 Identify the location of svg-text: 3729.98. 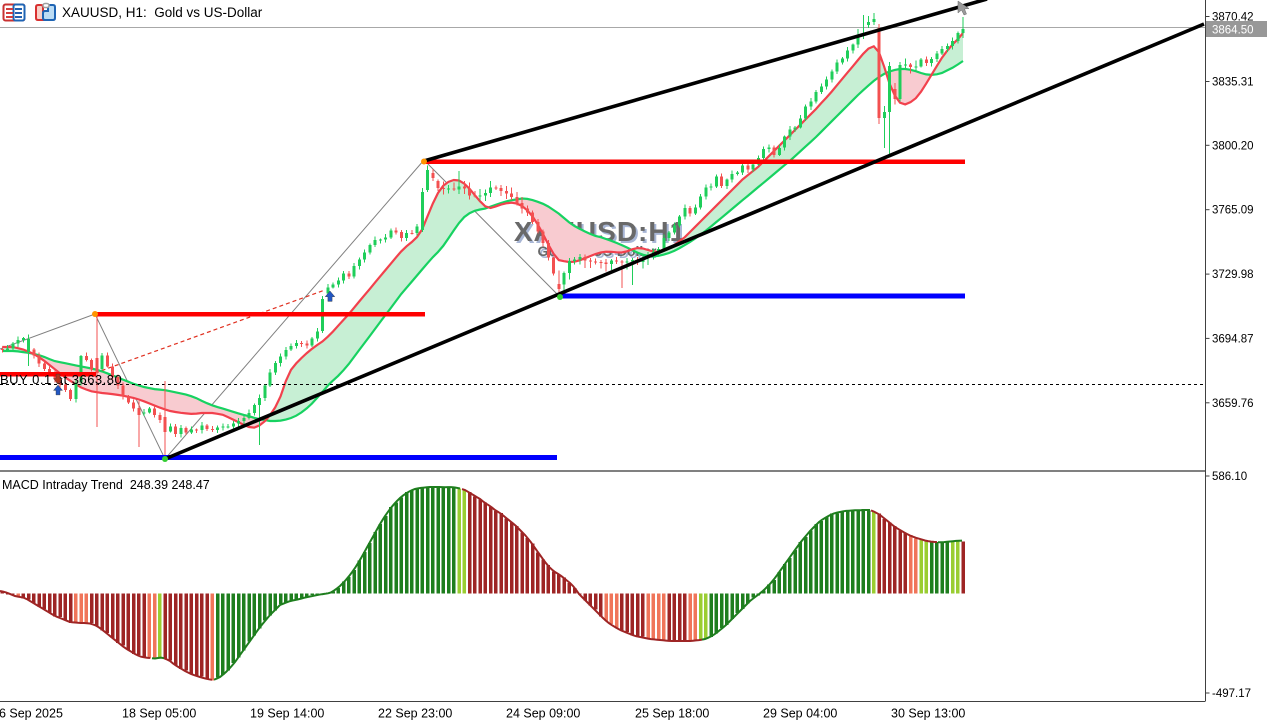
(1233, 275).